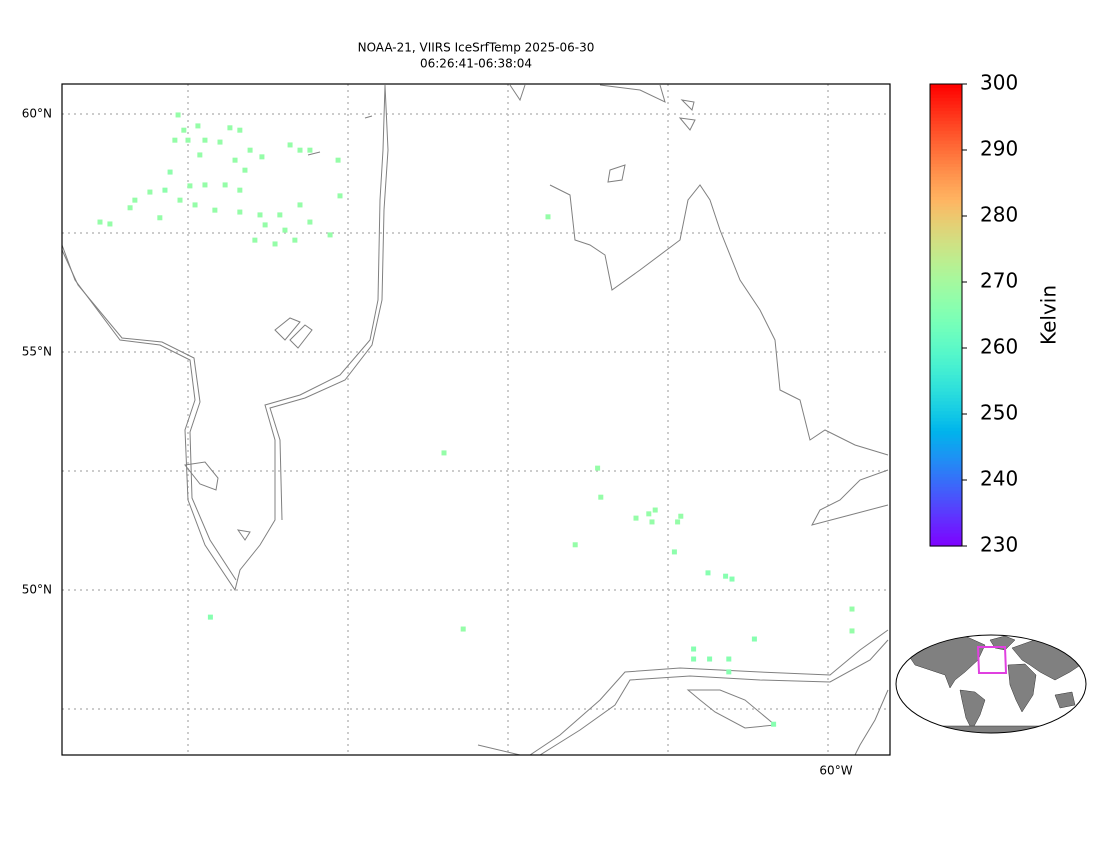 The height and width of the screenshot is (844, 1120). What do you see at coordinates (37, 590) in the screenshot?
I see `lat-tick-label: 50°N` at bounding box center [37, 590].